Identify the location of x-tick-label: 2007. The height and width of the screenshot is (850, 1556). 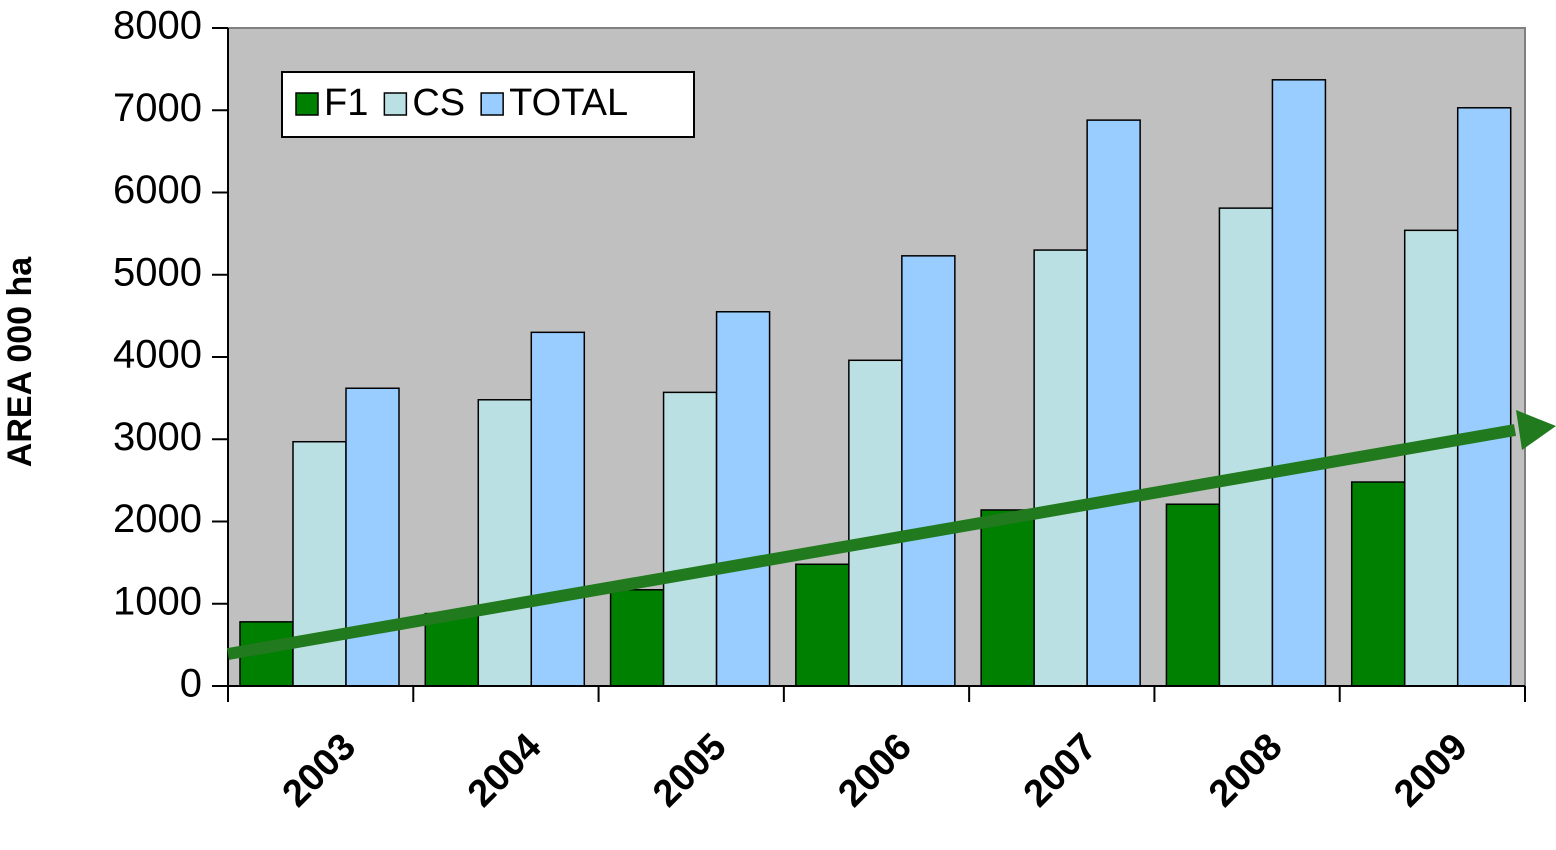
(1060, 770).